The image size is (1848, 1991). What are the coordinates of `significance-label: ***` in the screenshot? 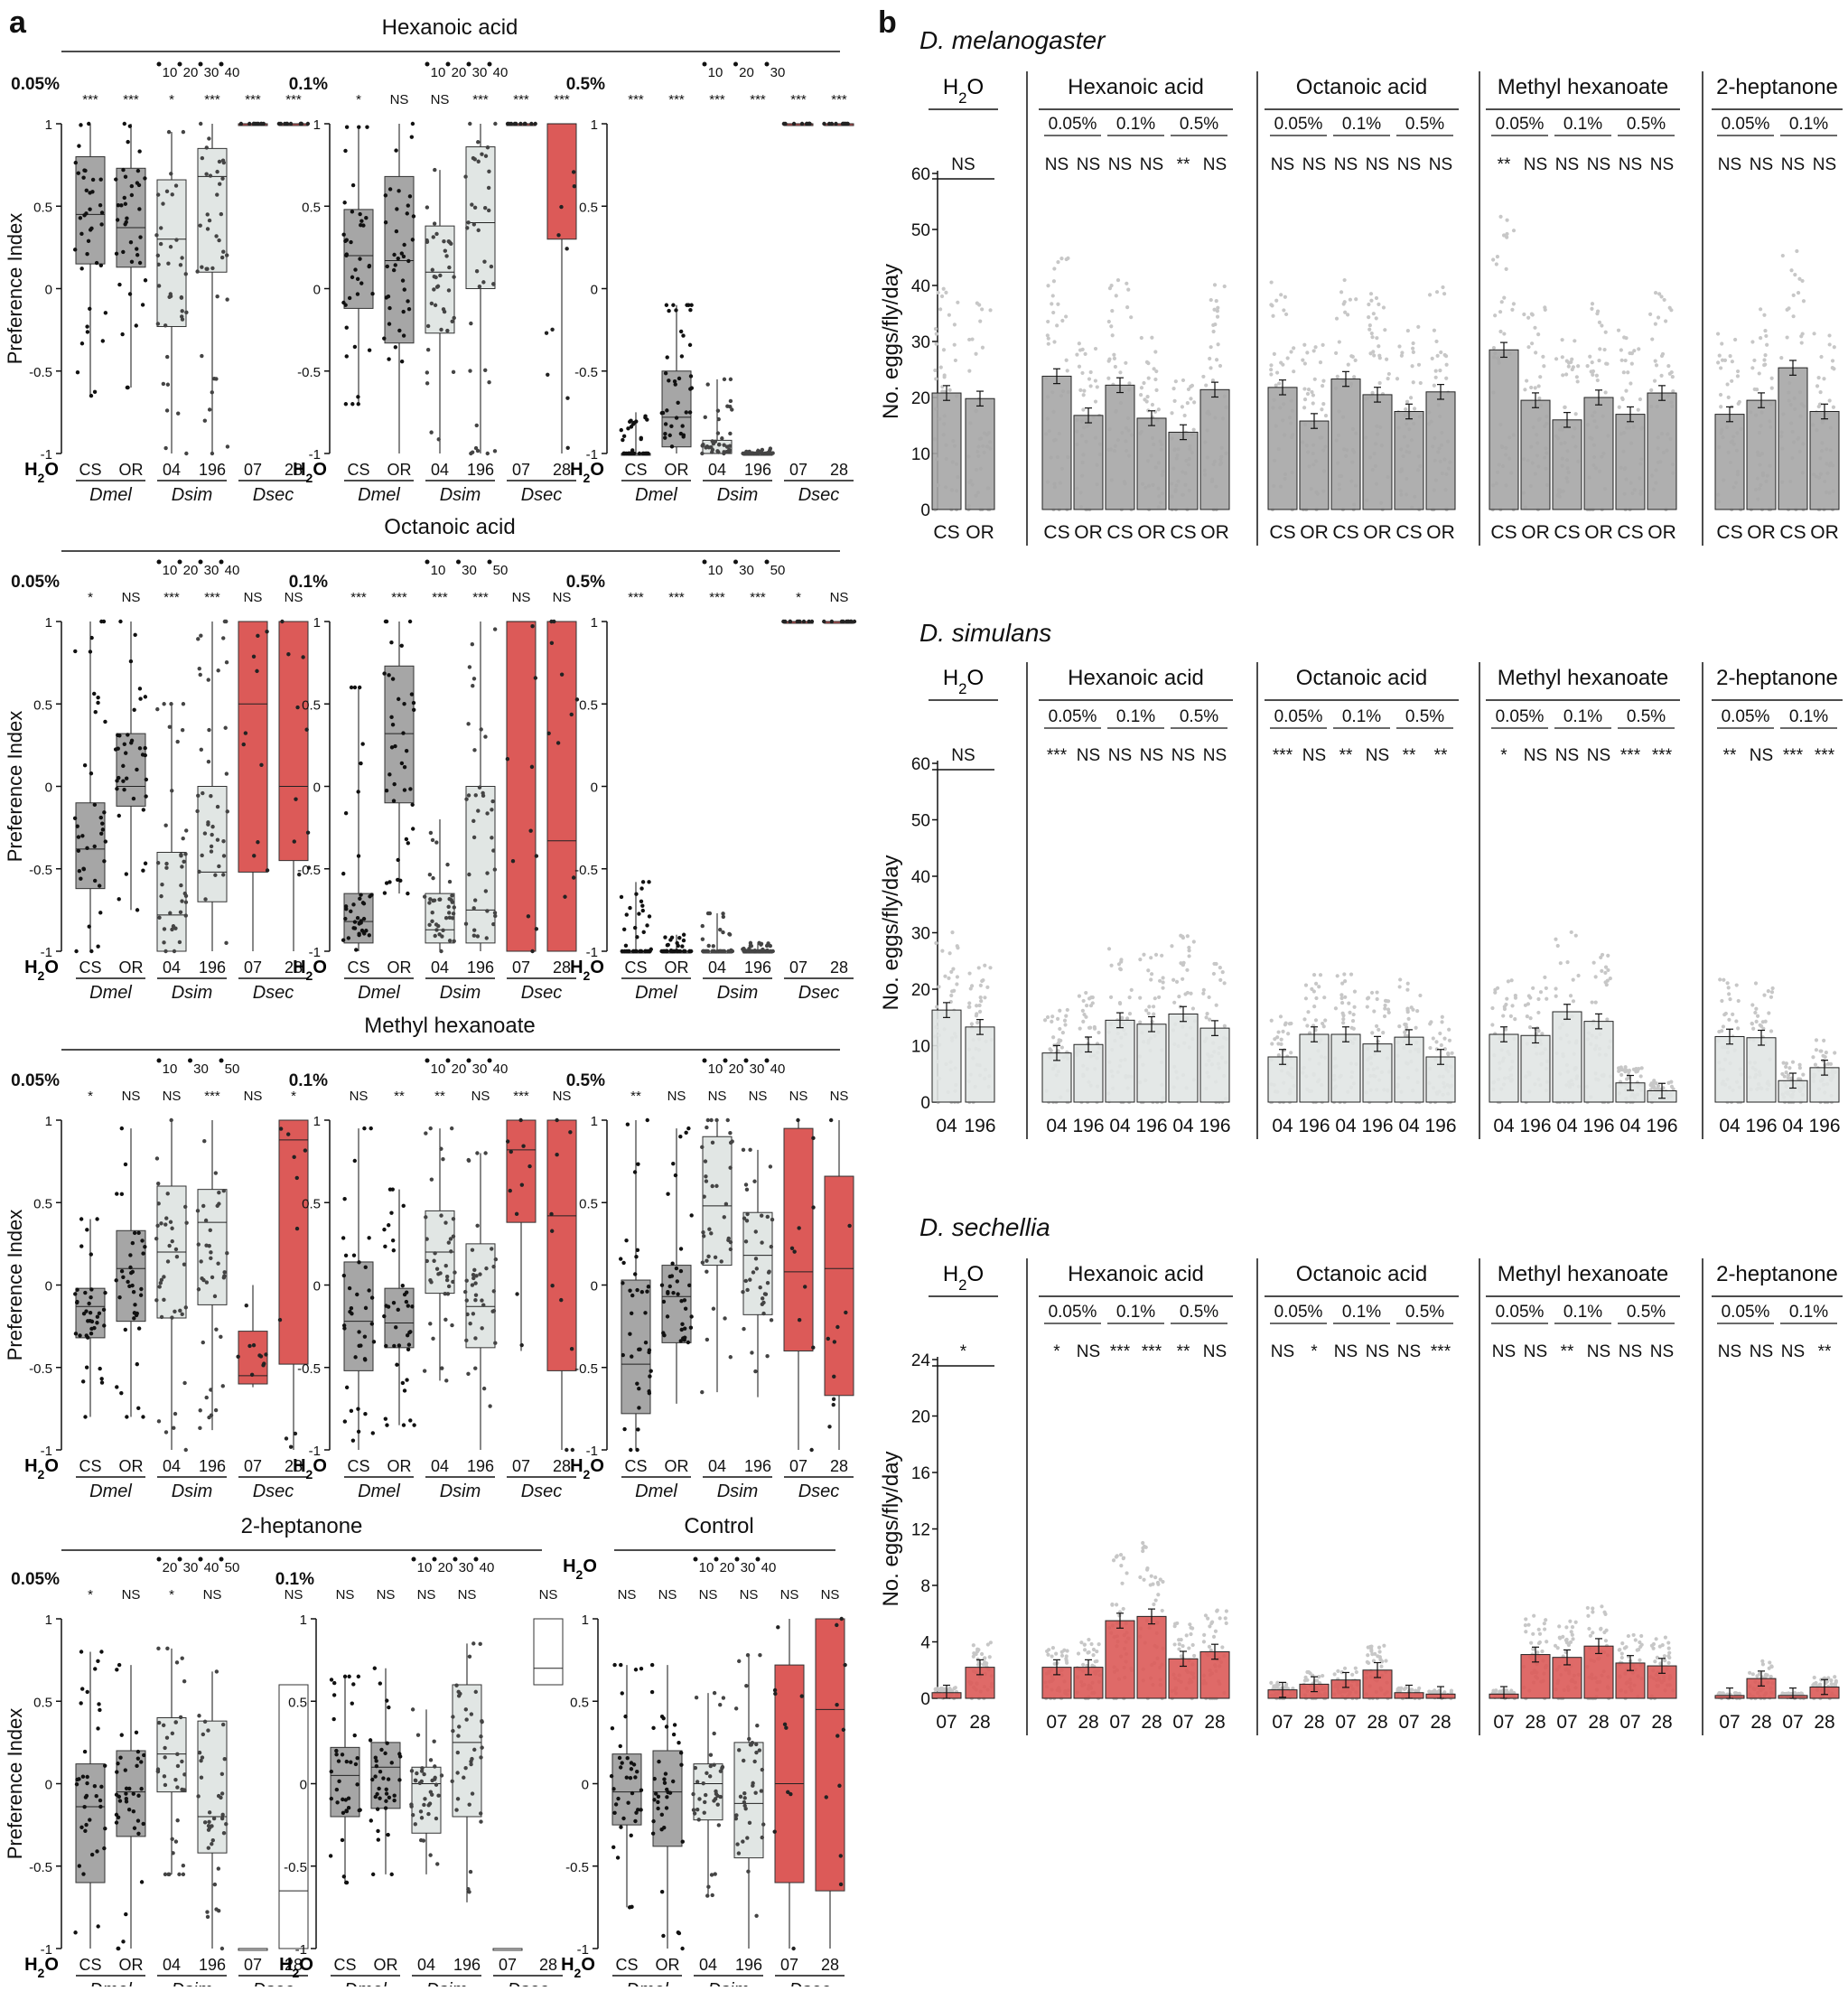 It's located at (212, 597).